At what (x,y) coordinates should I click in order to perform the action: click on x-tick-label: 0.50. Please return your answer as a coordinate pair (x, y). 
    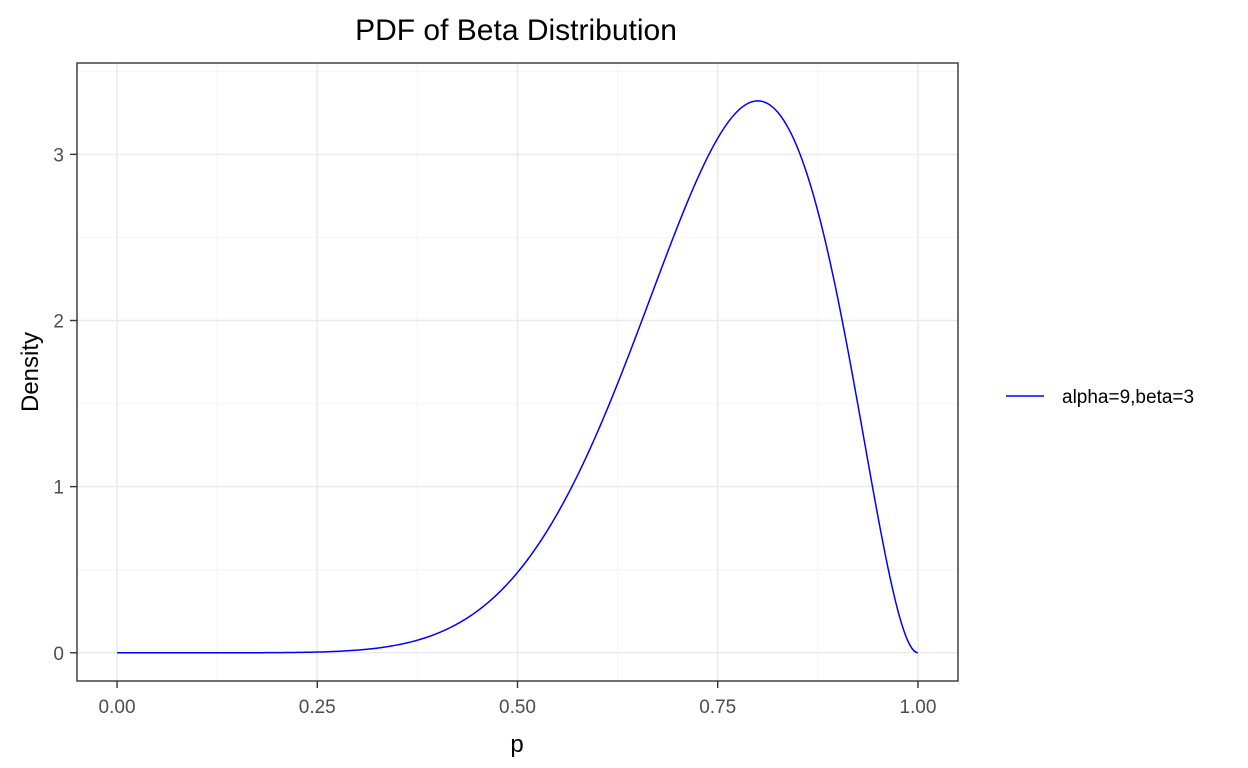
    Looking at the image, I should click on (517, 707).